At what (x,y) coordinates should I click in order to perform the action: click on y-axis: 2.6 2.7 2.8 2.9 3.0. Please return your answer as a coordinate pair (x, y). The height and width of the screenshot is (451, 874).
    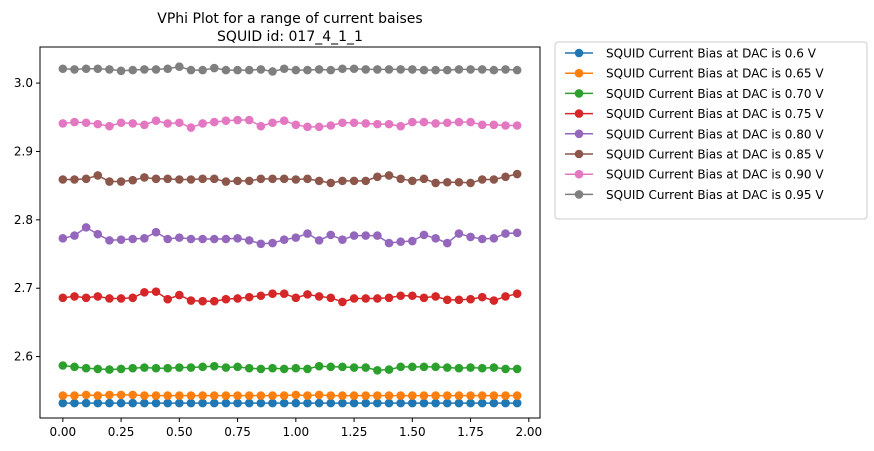
    Looking at the image, I should click on (27, 220).